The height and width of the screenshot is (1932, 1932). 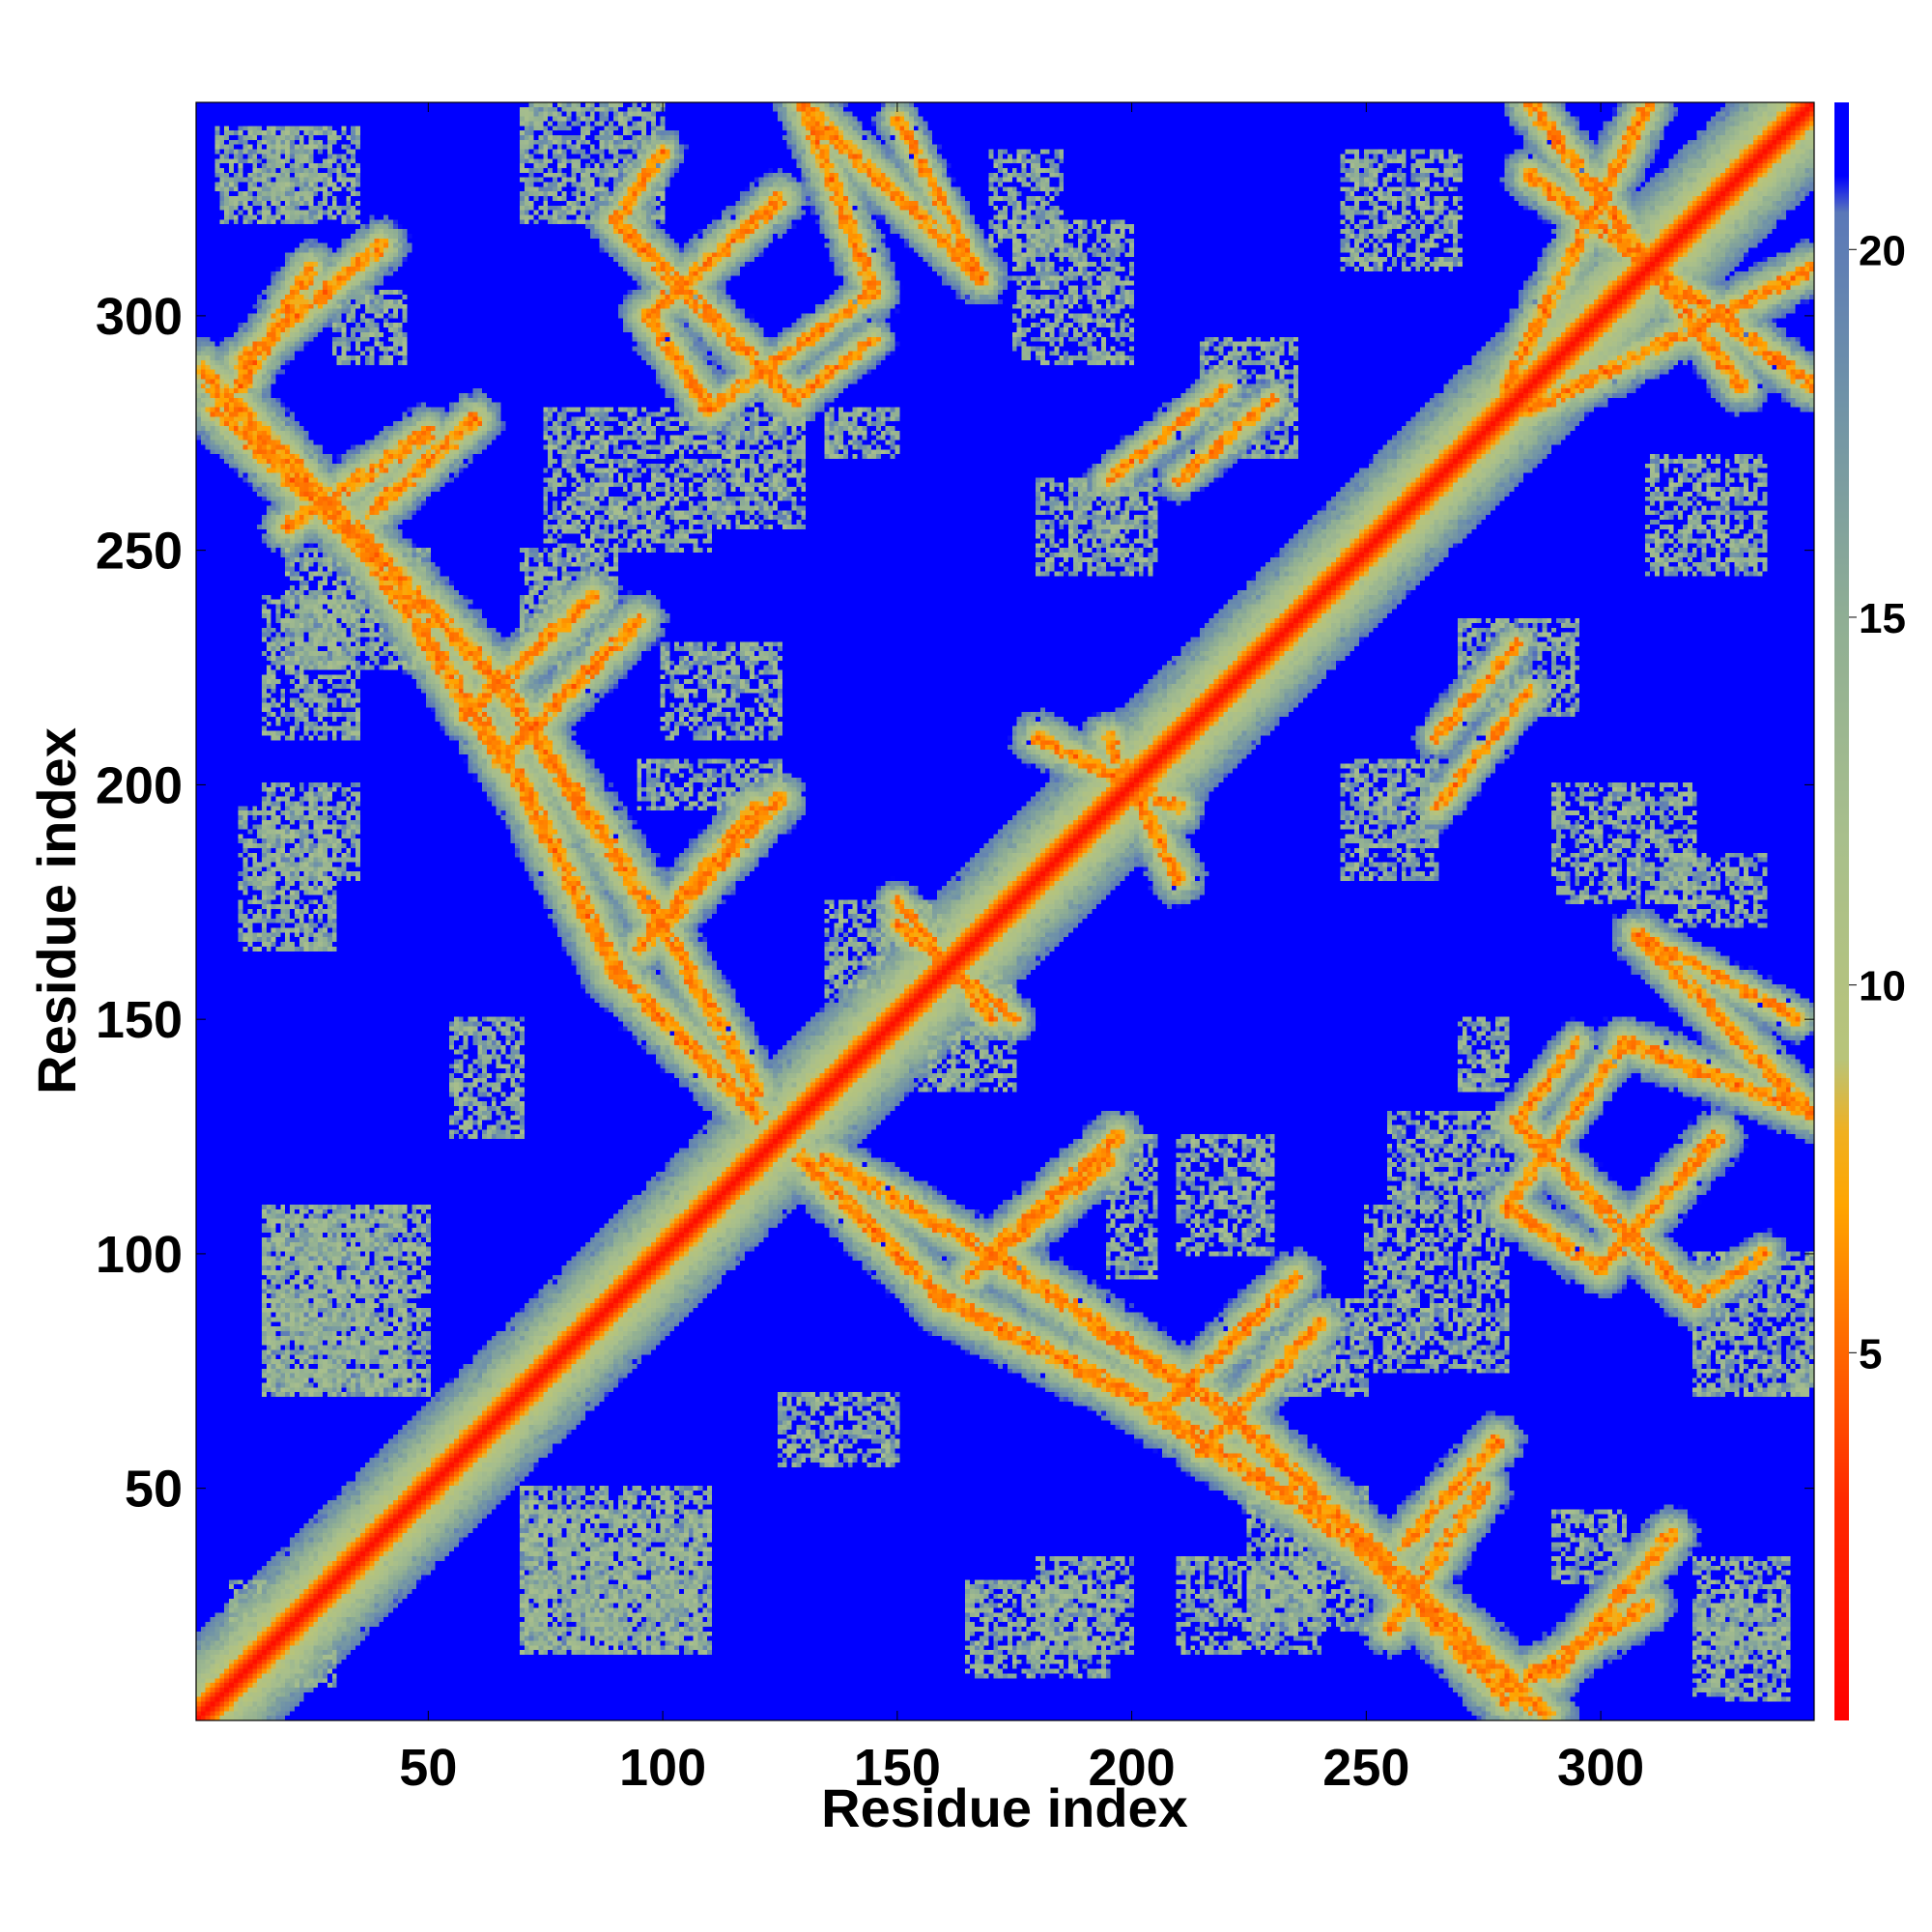 What do you see at coordinates (1600, 1768) in the screenshot?
I see `x-tick-label: 300` at bounding box center [1600, 1768].